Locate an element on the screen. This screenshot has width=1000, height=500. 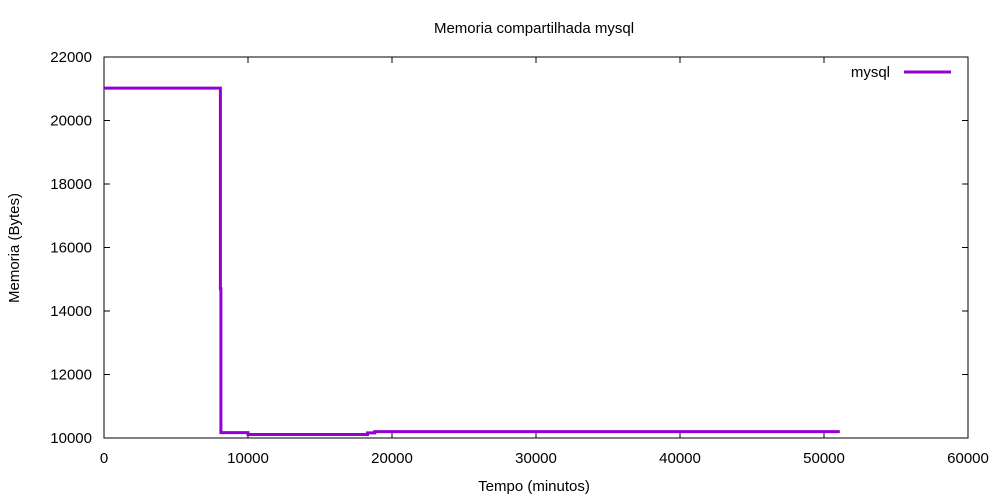
y-tick-label: 20000 is located at coordinates (71, 121).